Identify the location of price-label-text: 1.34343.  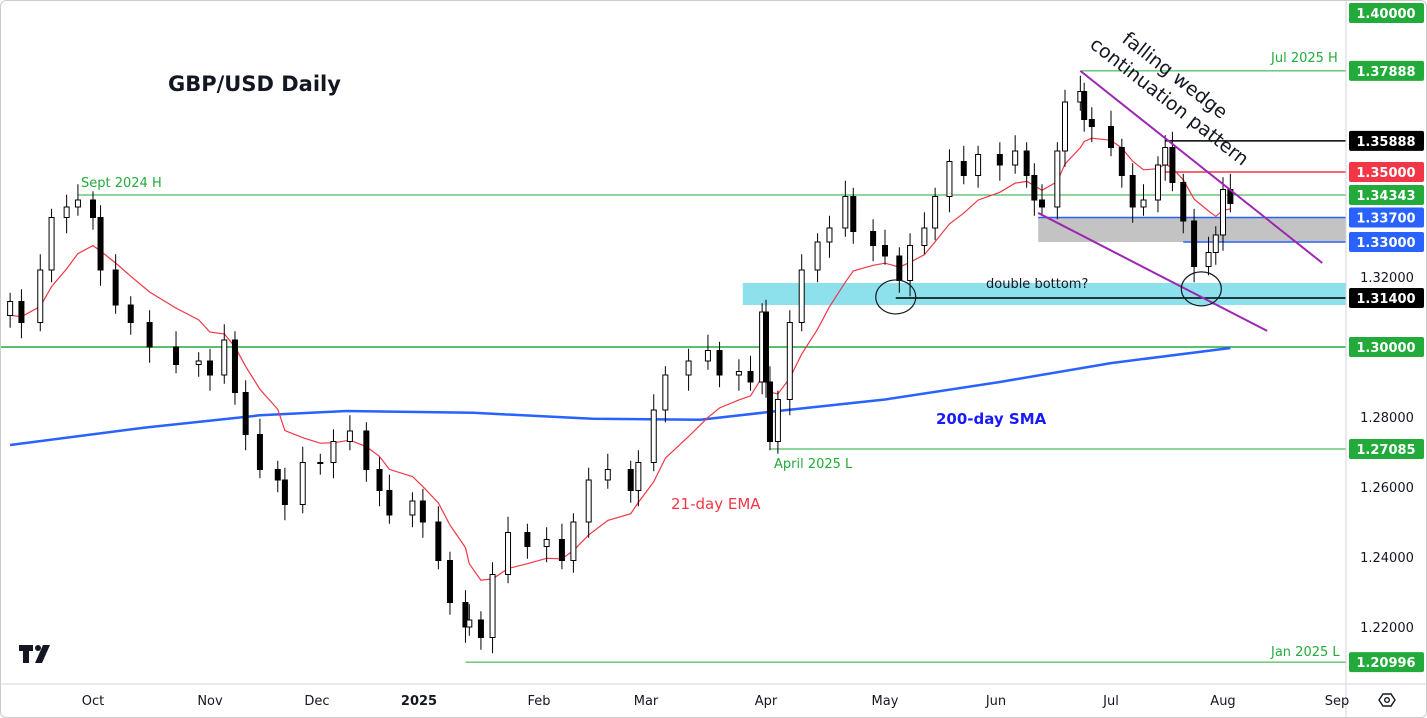
(1385, 196).